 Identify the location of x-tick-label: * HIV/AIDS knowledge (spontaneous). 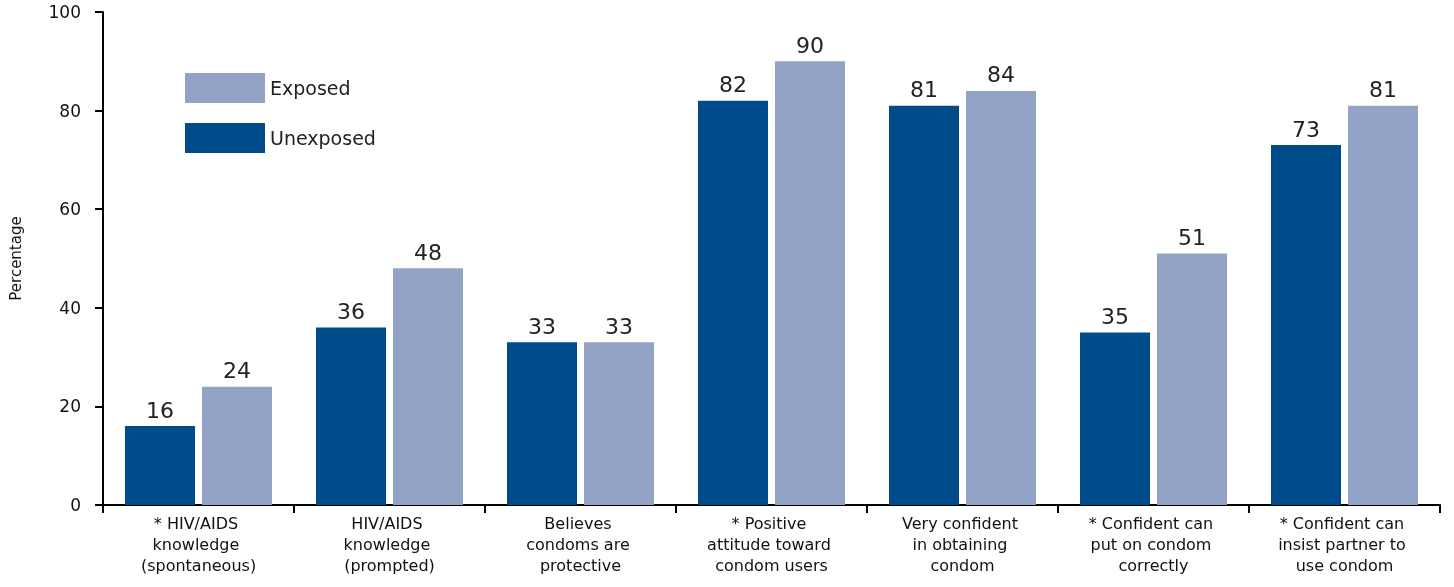
(198, 544).